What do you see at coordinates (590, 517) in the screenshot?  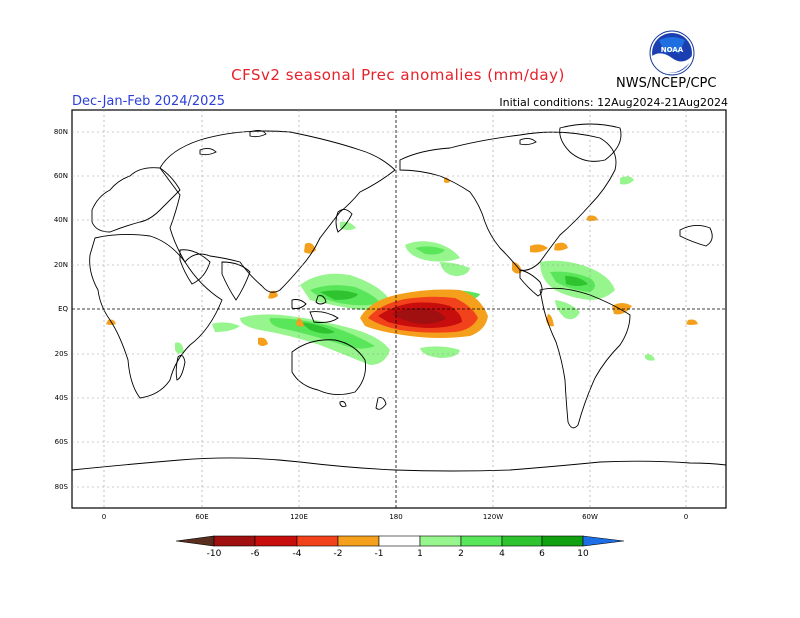 I see `lon-label: 60W` at bounding box center [590, 517].